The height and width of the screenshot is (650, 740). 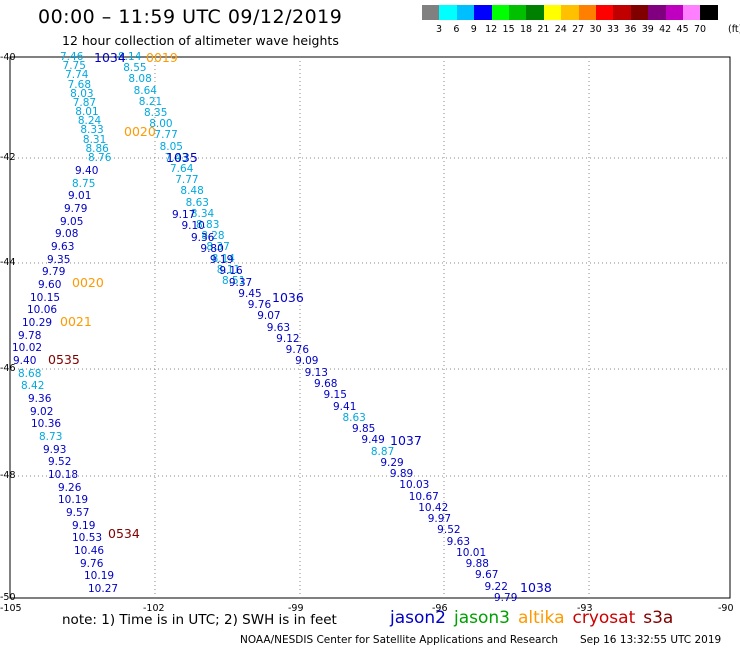 I want to click on scale-label: 42, so click(x=665, y=29).